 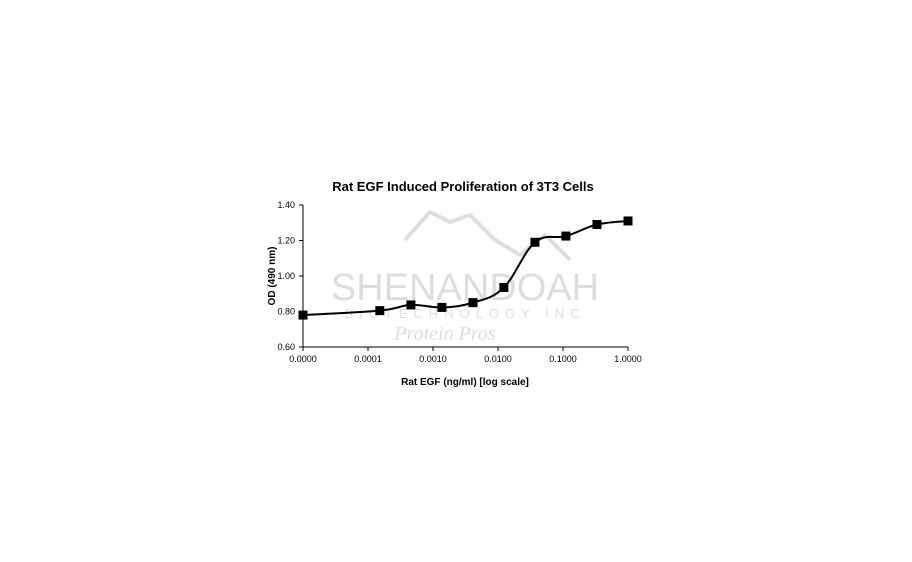 What do you see at coordinates (286, 241) in the screenshot?
I see `y-tick-label: 1.20` at bounding box center [286, 241].